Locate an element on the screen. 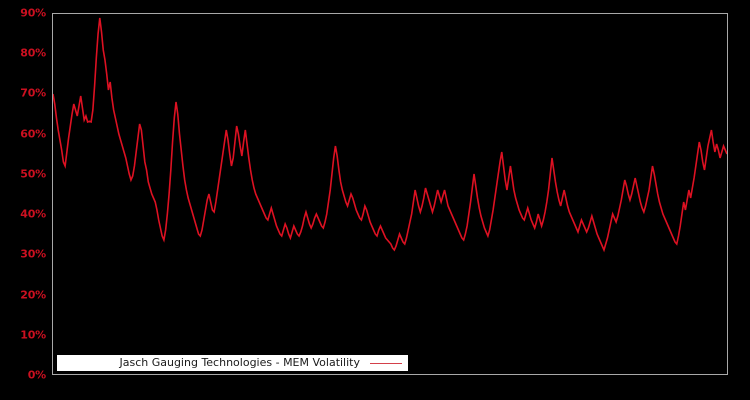 This screenshot has height=400, width=750. y-tick-label: 0% is located at coordinates (36, 375).